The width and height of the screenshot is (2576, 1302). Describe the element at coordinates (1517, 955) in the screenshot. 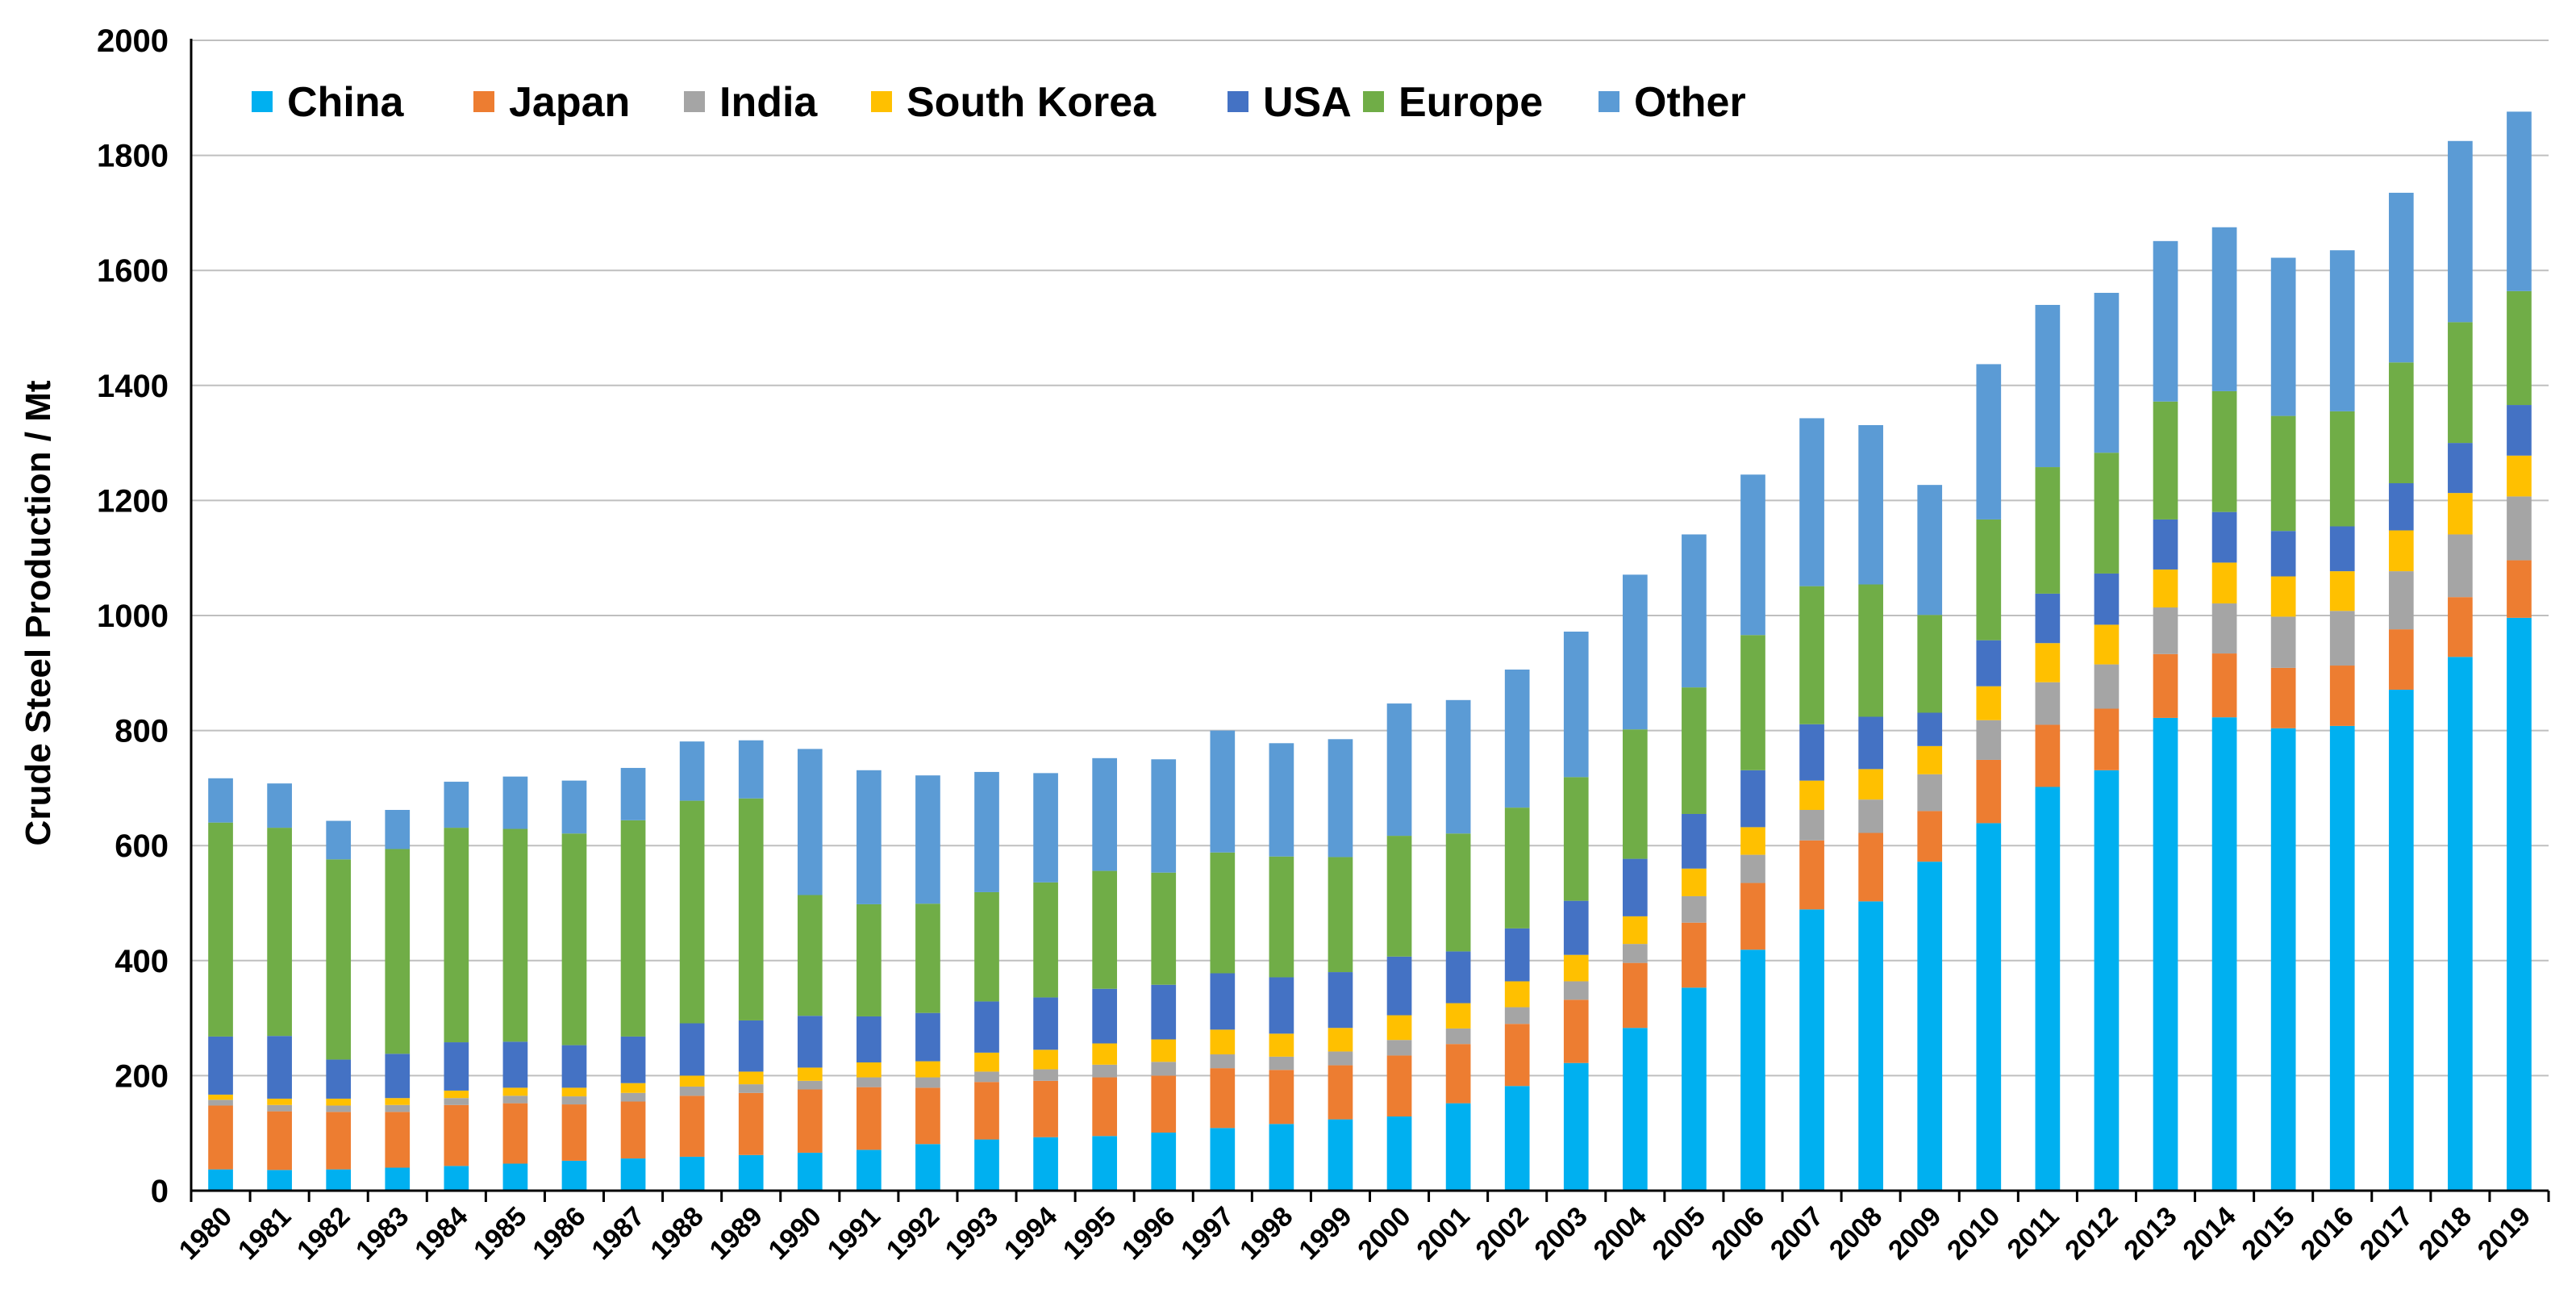

I see `bar-usa-2002` at that location.